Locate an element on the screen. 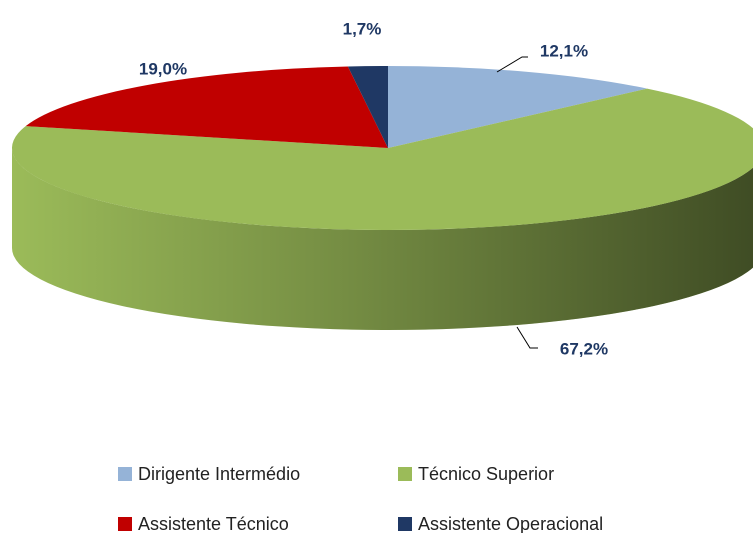  data-label: 19,0% is located at coordinates (163, 68).